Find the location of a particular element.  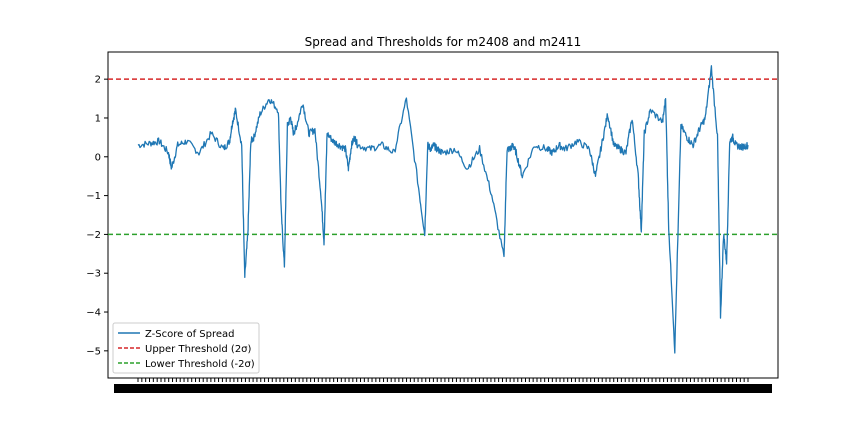

legend-label-upper: Upper Threshold (2σ) is located at coordinates (198, 349).